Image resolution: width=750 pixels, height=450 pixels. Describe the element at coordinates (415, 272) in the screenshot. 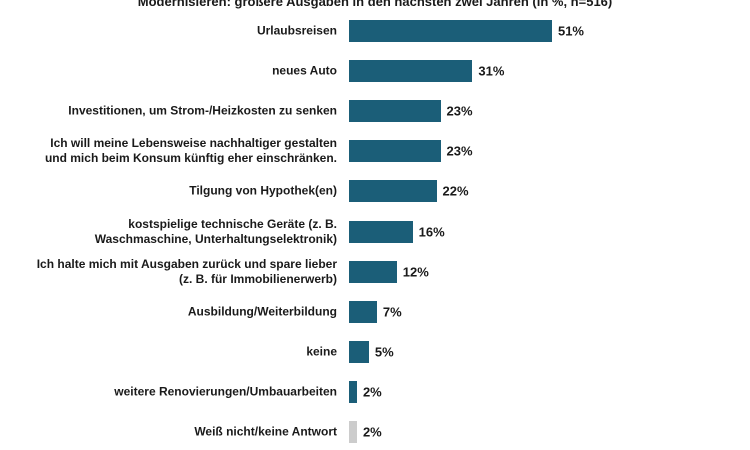

I see `value-label: 12%` at that location.